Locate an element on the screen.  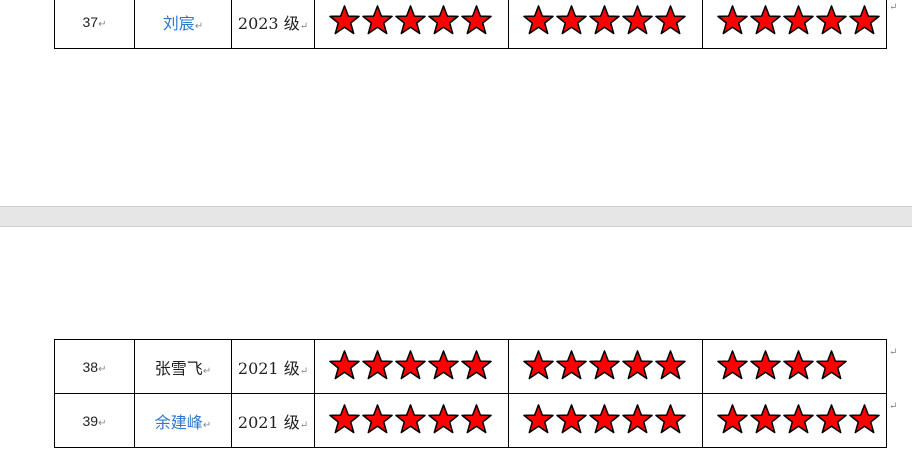
table-row: 38↵ 张雪飞↵ 2021 级↵ is located at coordinates (470, 366).